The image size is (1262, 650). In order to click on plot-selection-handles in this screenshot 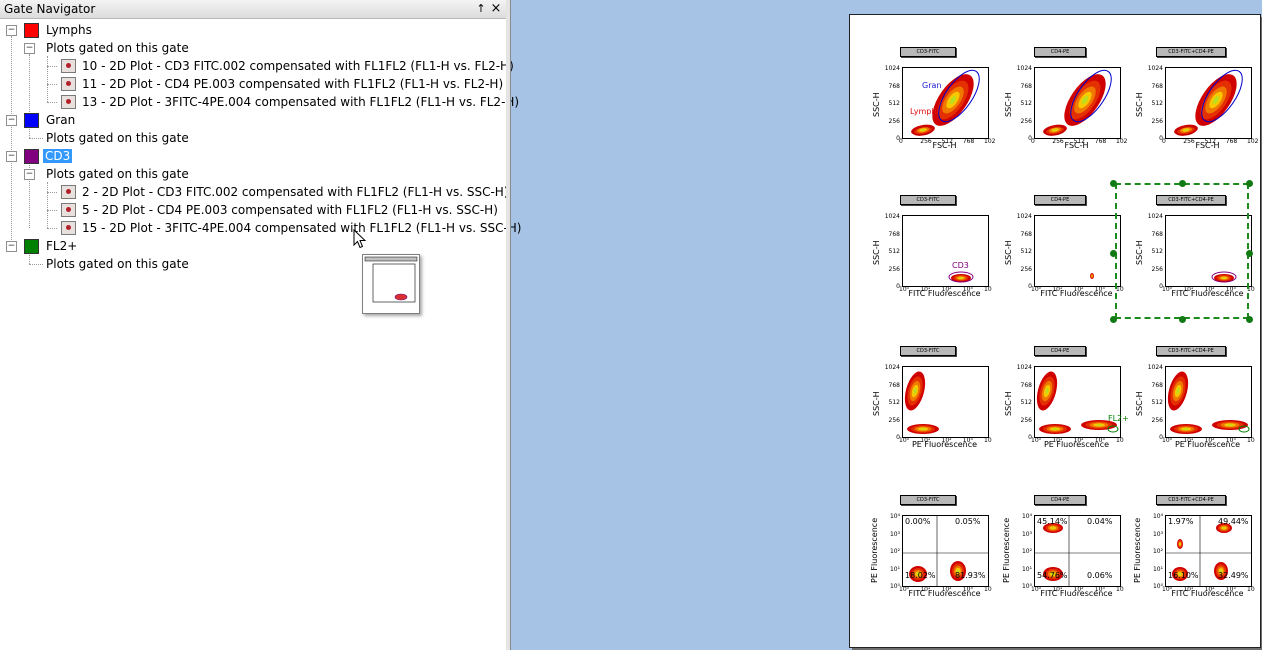, I will do `click(1182, 251)`.